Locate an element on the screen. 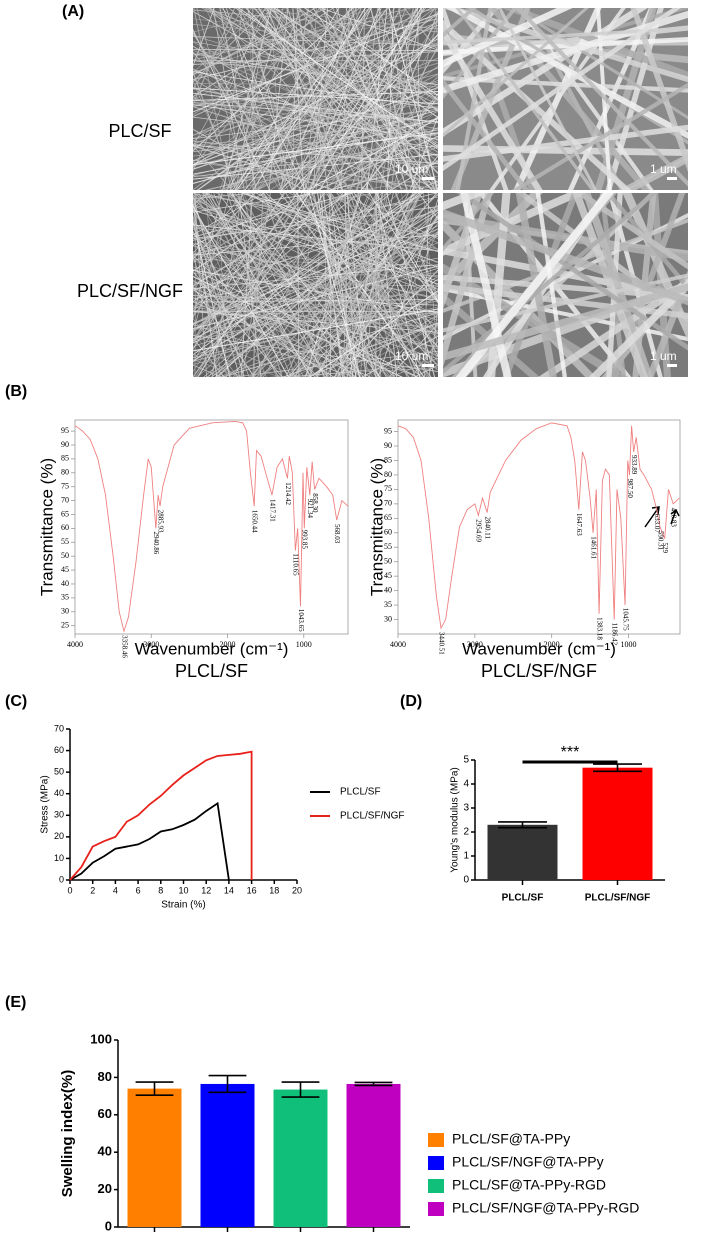  sem-image: 1 um is located at coordinates (565, 99).